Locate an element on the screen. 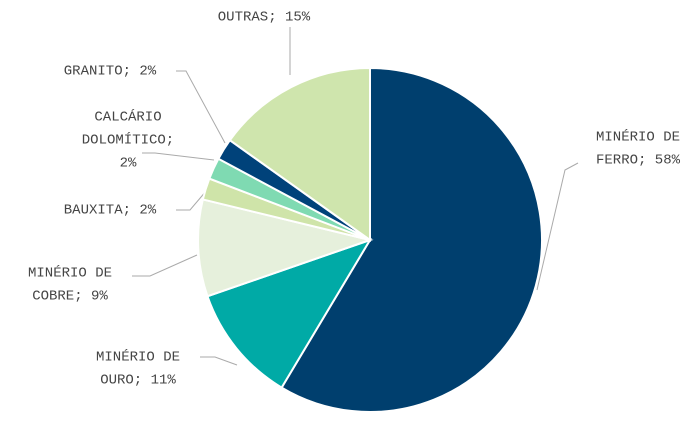 This screenshot has height=423, width=698. data-label: FERRO; 58% is located at coordinates (638, 161).